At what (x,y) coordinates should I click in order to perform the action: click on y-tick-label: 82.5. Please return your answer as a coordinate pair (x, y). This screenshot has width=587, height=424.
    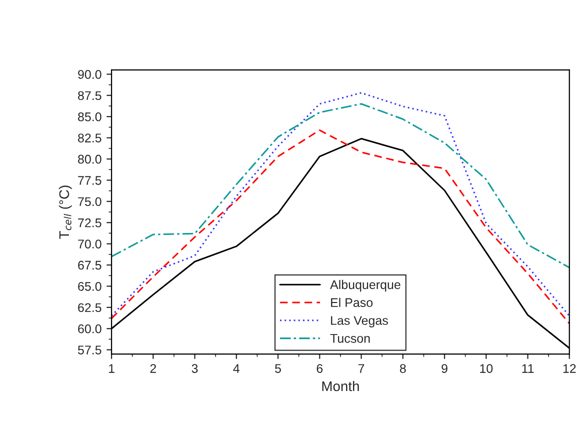
    Looking at the image, I should click on (90, 138).